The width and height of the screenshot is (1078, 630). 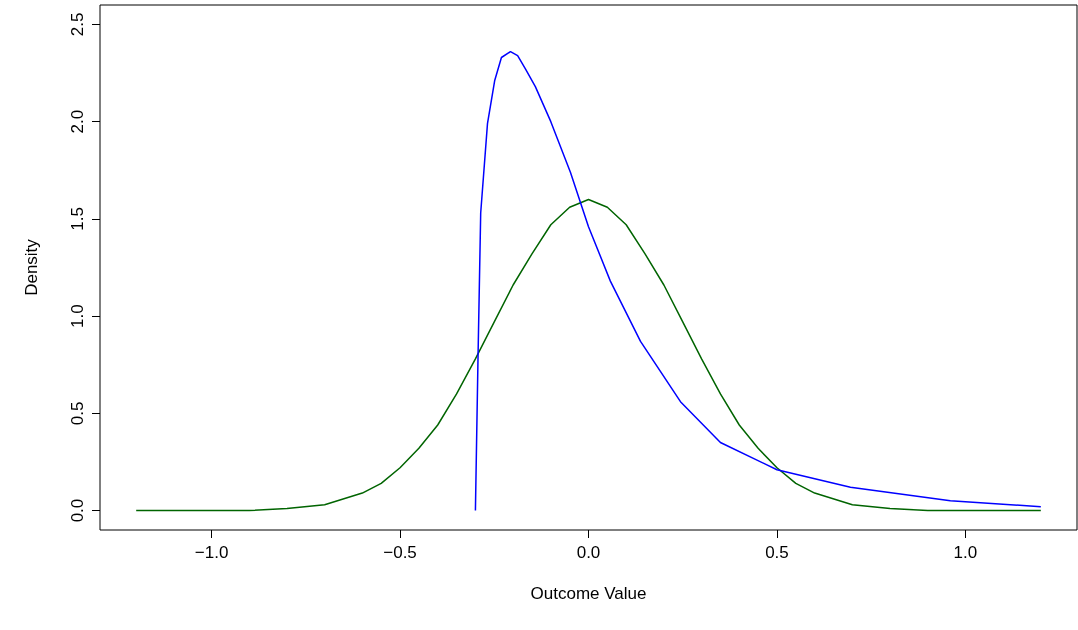 What do you see at coordinates (31, 267) in the screenshot?
I see `y-axis-title: Density` at bounding box center [31, 267].